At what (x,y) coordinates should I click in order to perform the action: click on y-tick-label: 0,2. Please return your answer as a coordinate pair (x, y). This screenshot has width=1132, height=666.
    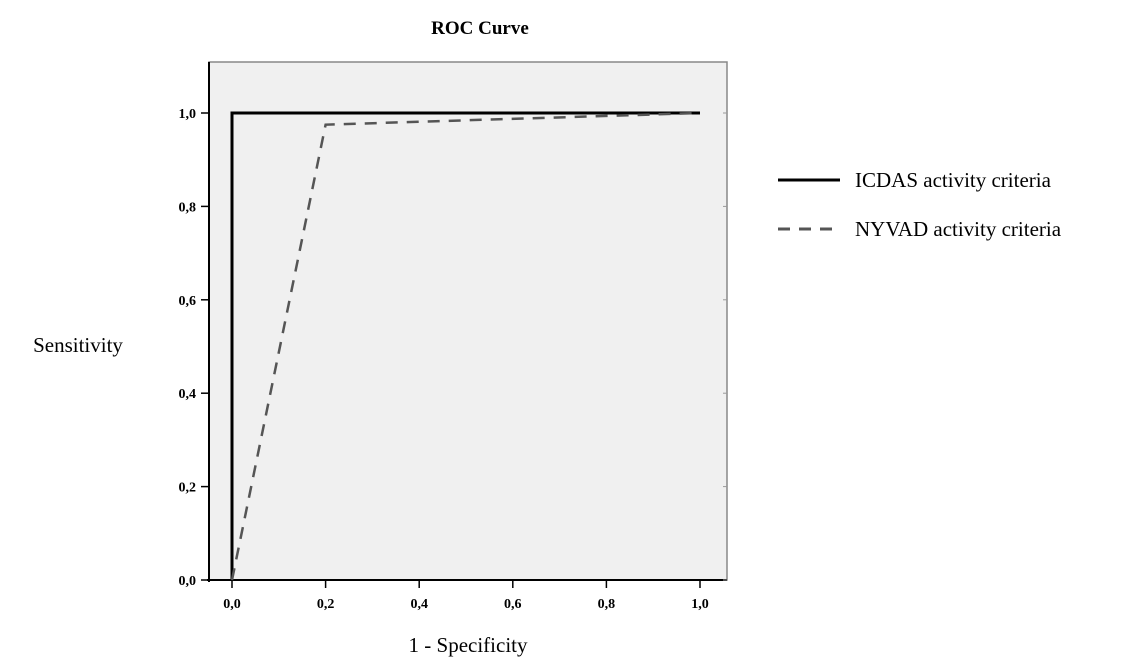
    Looking at the image, I should click on (188, 488).